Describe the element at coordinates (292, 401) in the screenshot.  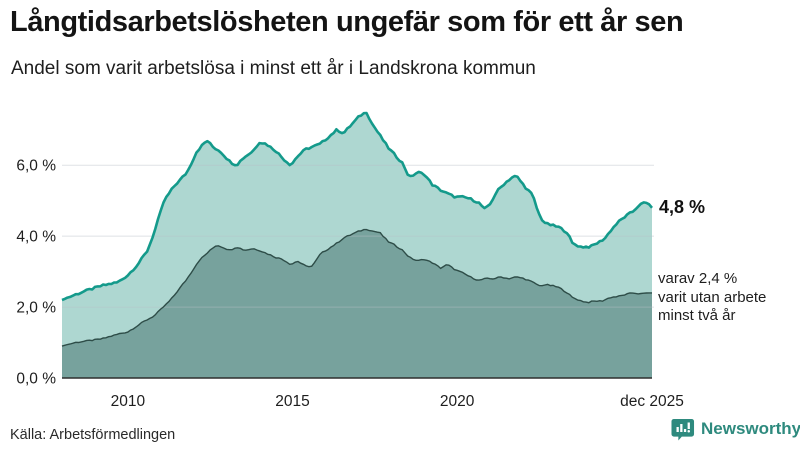
I see `x-tick-label: 2015` at that location.